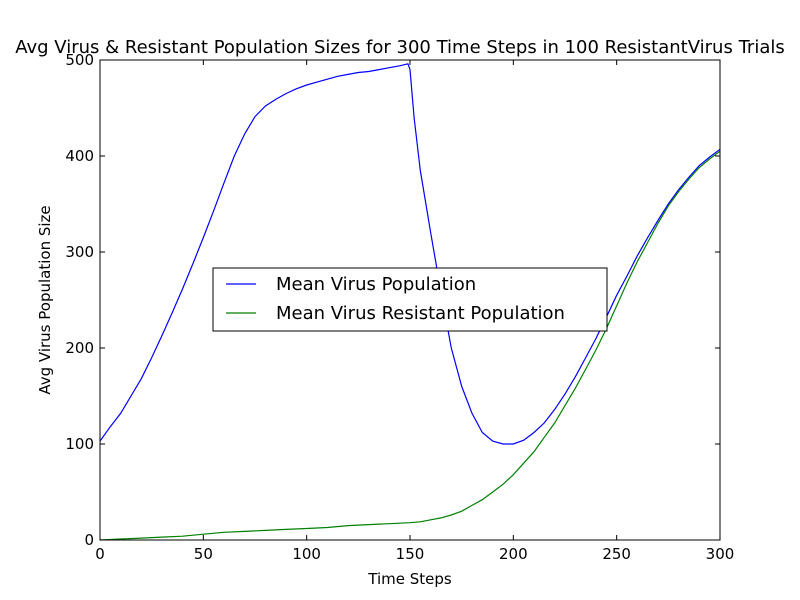 The height and width of the screenshot is (600, 800). What do you see at coordinates (79, 444) in the screenshot?
I see `y-tick-label: 100` at bounding box center [79, 444].